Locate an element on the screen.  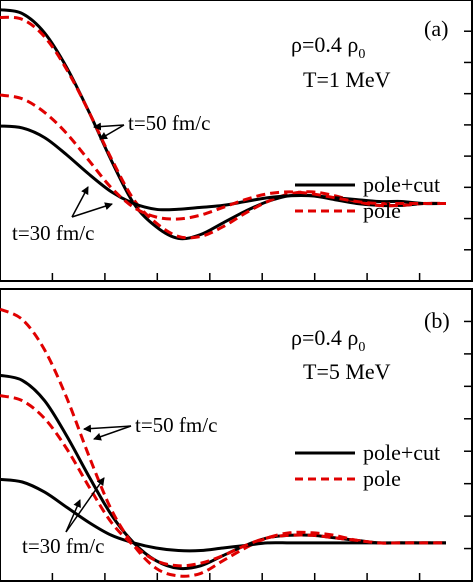
panel-b-density: ρ=0.4 ρ0 is located at coordinates (328, 340).